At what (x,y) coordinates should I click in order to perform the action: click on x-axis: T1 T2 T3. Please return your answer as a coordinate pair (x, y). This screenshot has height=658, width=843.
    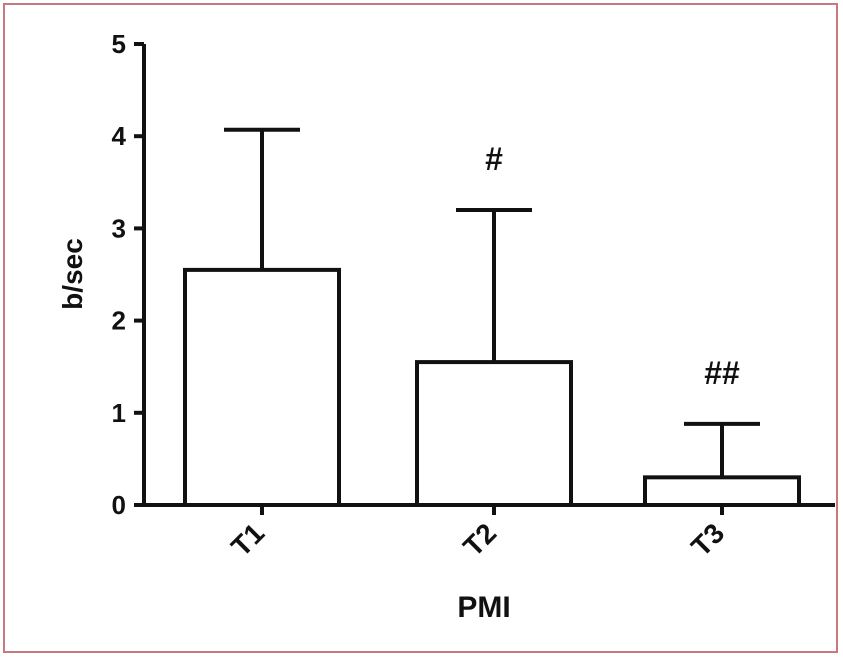
    Looking at the image, I should click on (488, 532).